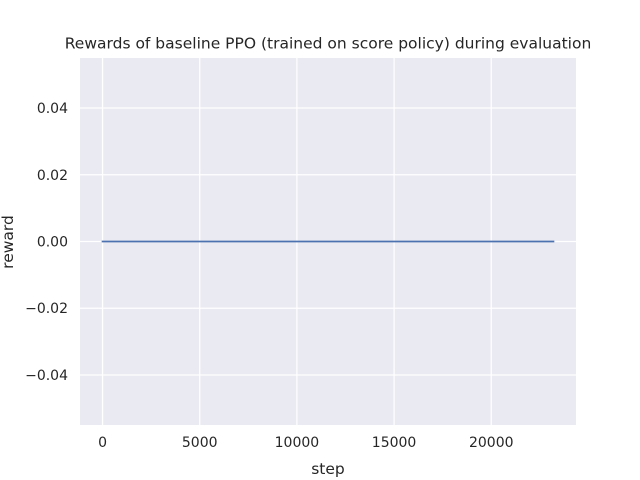  I want to click on y-axis-label: reward, so click(8, 242).